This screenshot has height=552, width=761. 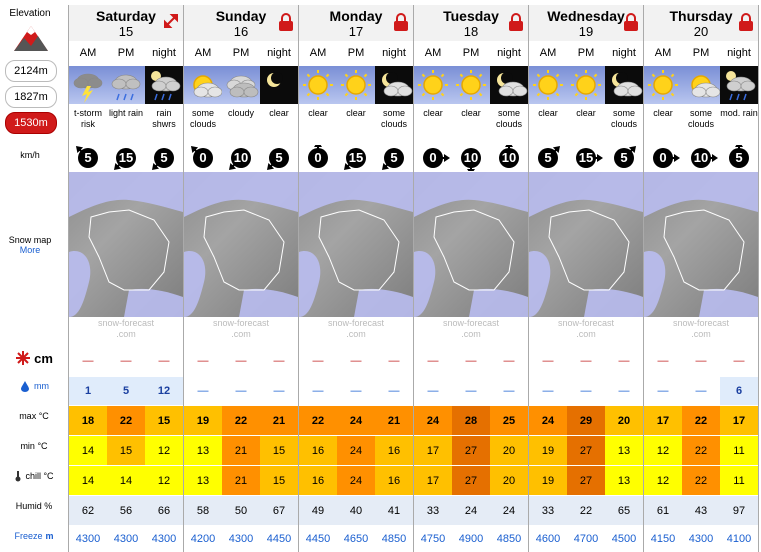 I want to click on freezing-level-value: 4650, so click(x=356, y=539).